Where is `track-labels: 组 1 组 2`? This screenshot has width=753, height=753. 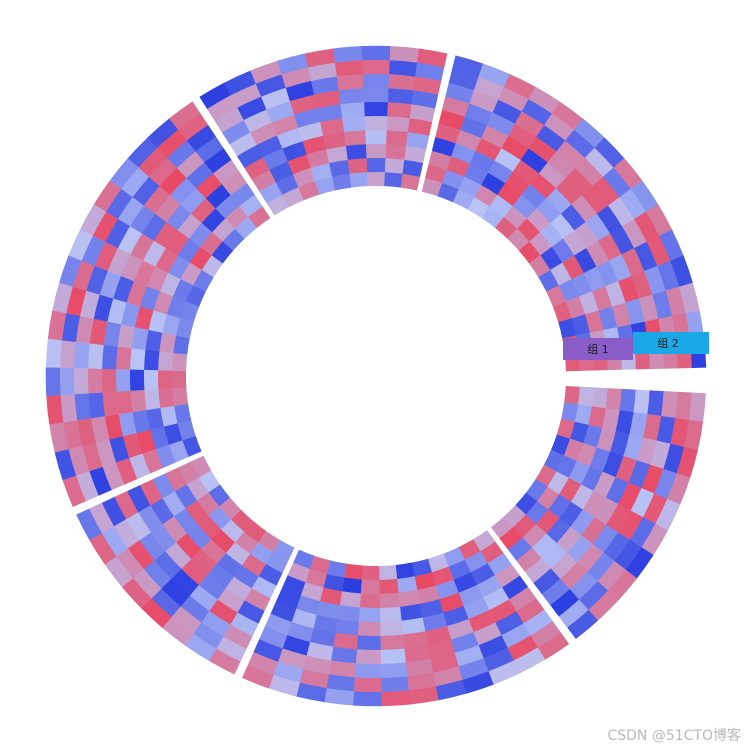
track-labels: 组 1 组 2 is located at coordinates (636, 346).